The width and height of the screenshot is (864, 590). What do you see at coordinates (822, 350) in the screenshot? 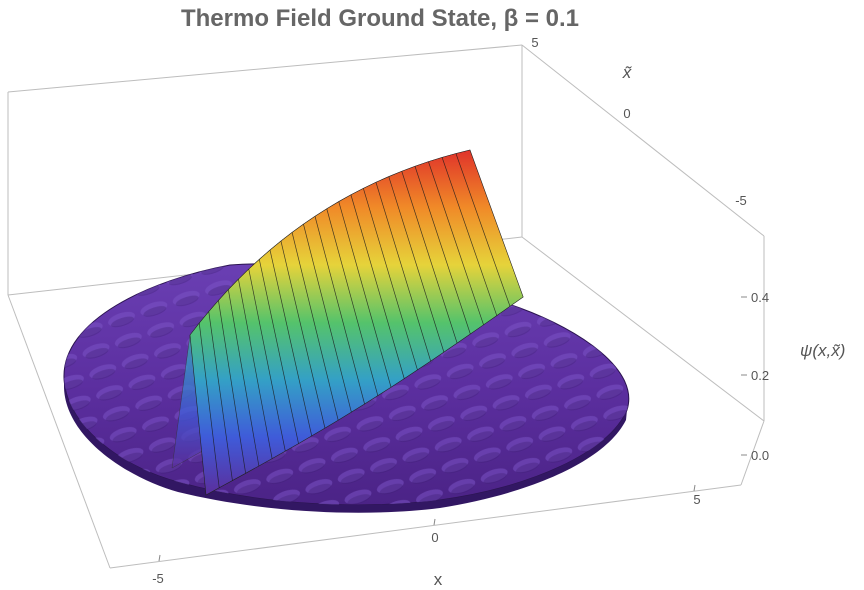
I see `z-axis-label: ψ(x,x̃)` at bounding box center [822, 350].